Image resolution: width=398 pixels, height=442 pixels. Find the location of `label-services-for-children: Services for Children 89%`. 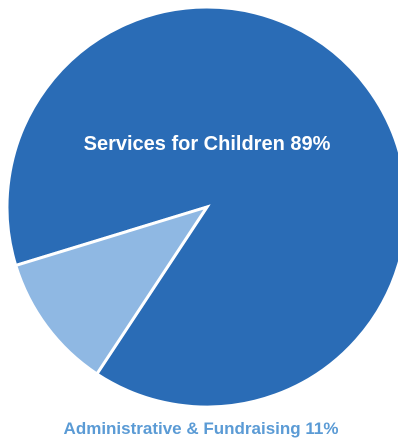

label-services-for-children: Services for Children 89% is located at coordinates (207, 144).